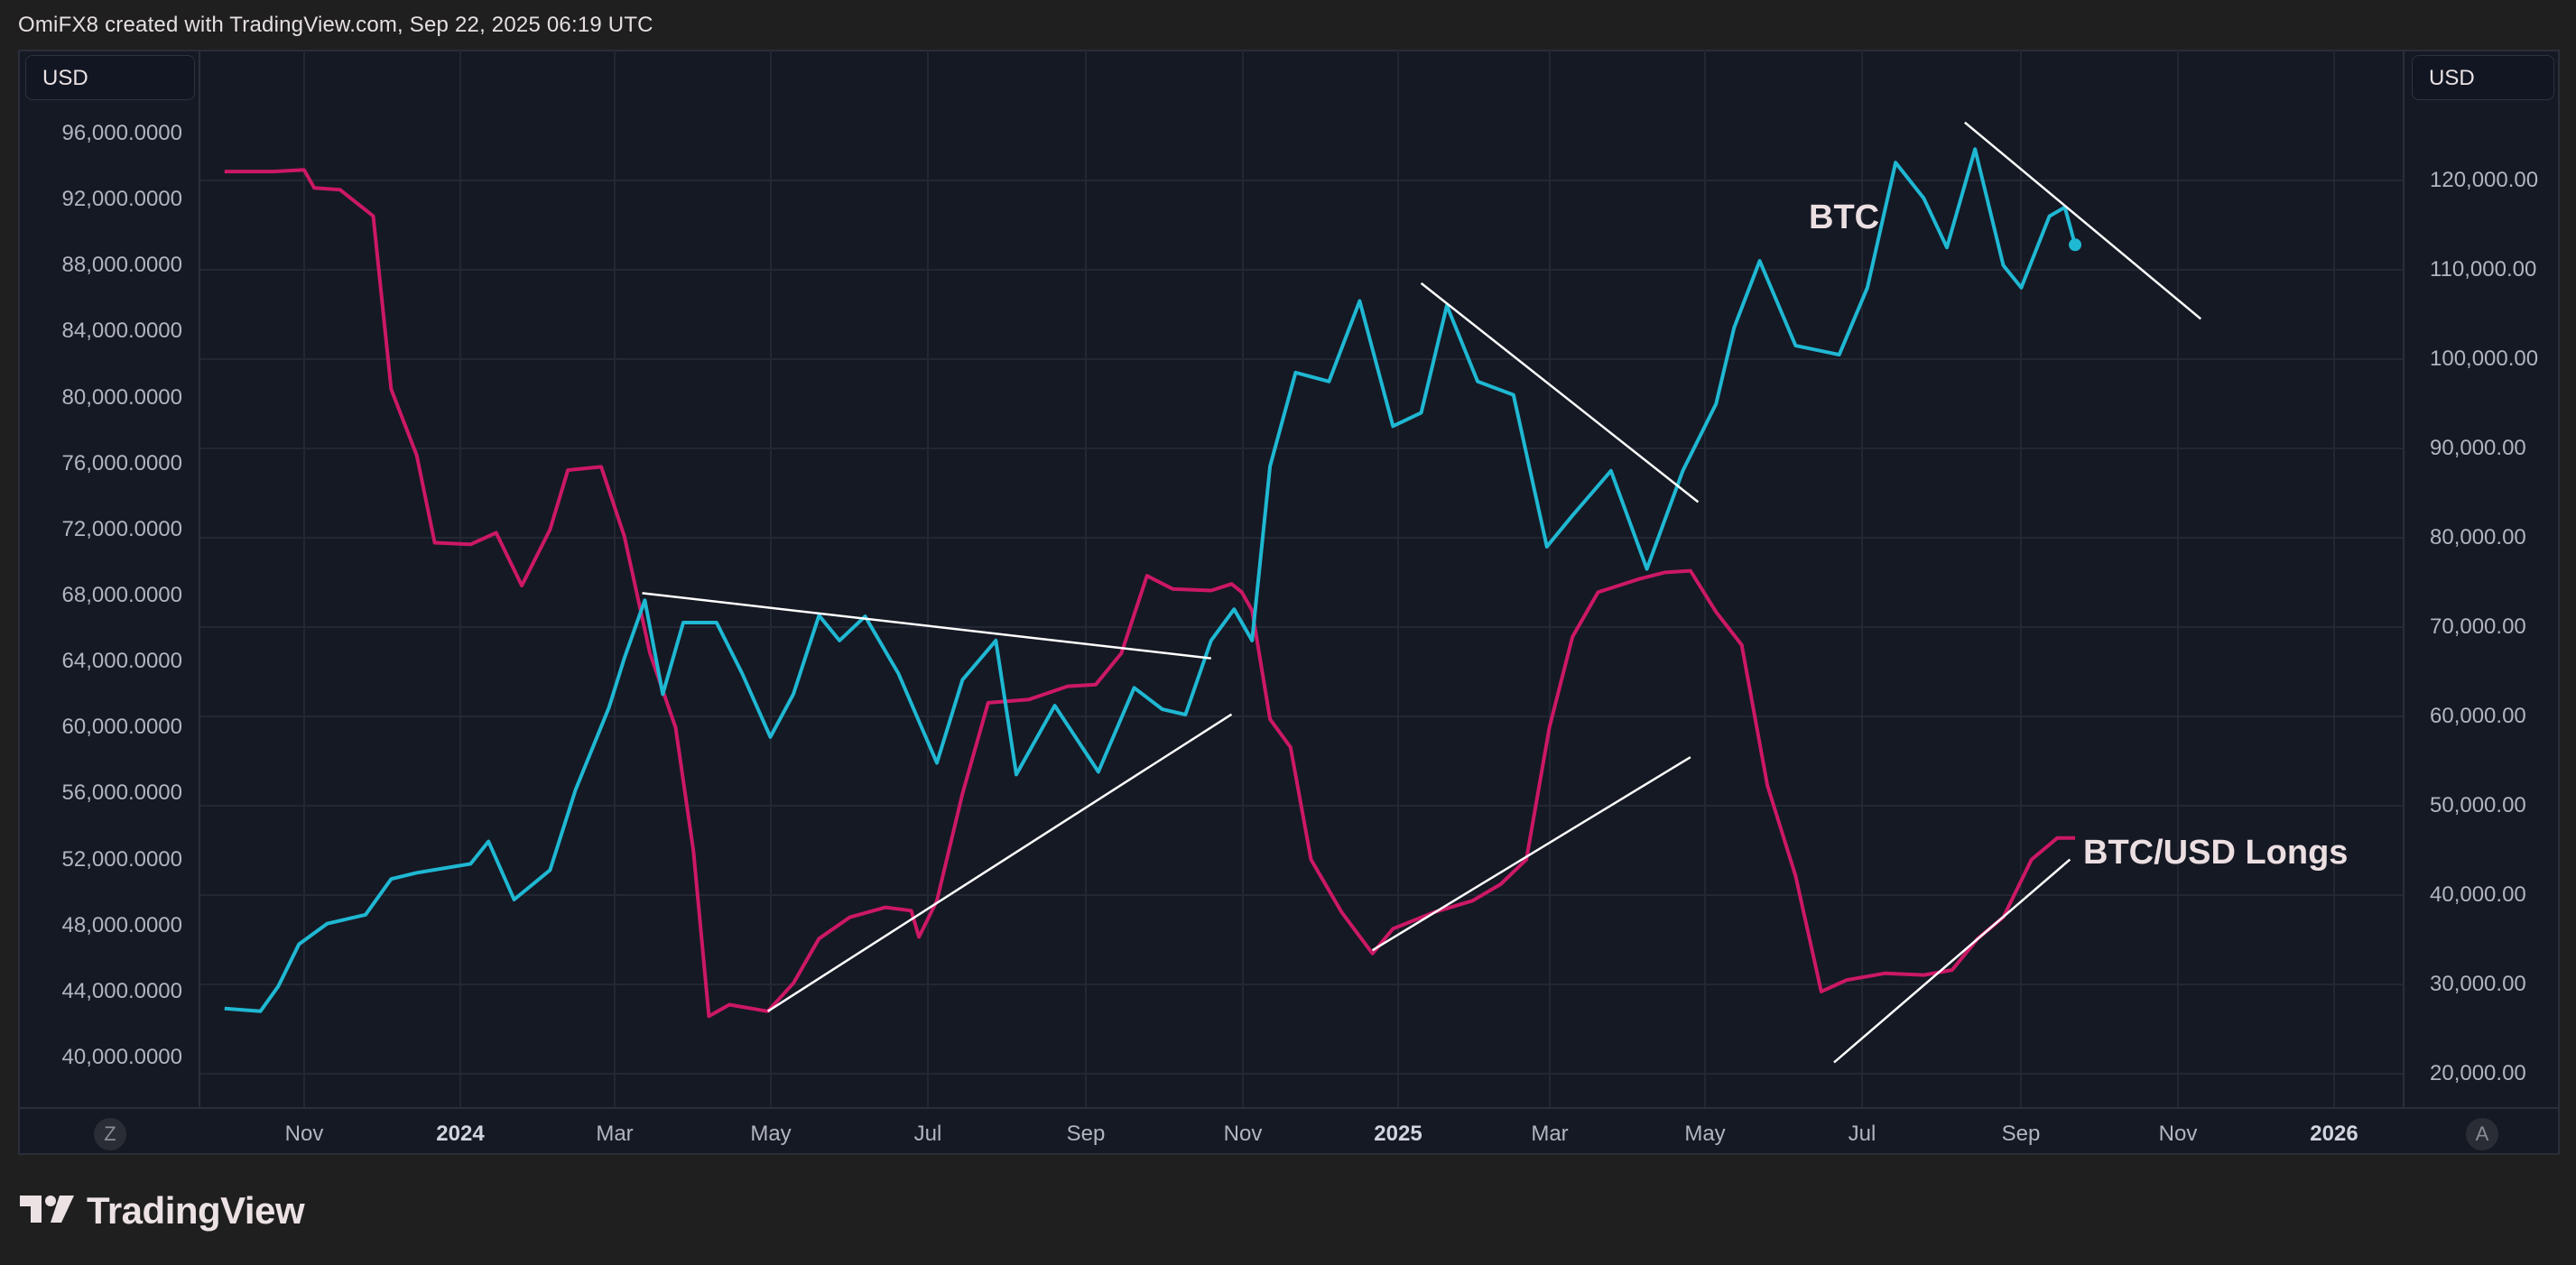 Image resolution: width=2576 pixels, height=1265 pixels. I want to click on time-axis-tick-label: 2026, so click(2334, 1134).